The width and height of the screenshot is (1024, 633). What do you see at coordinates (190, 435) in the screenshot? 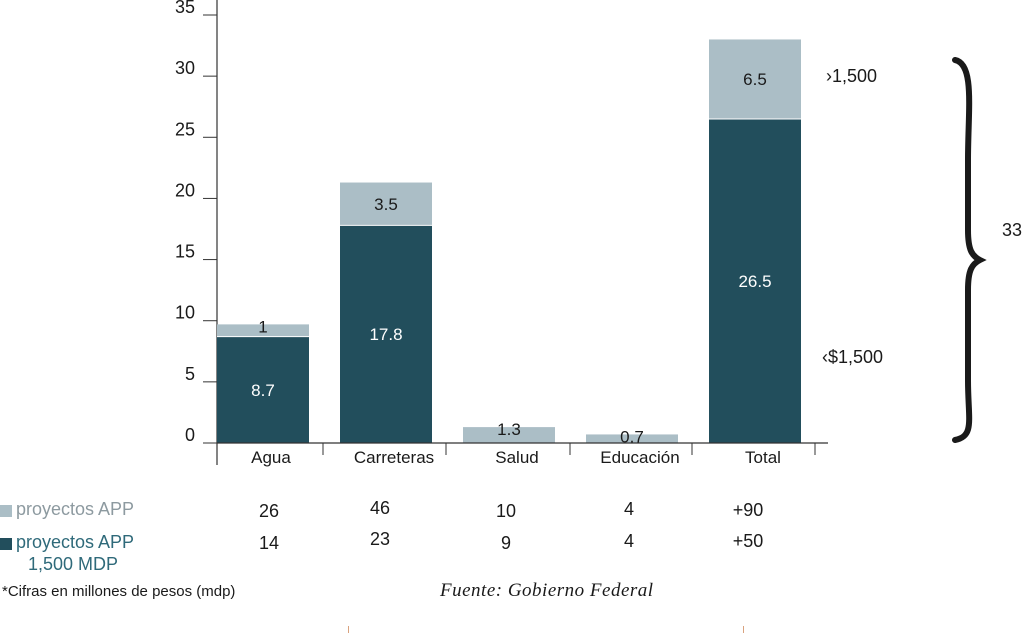
I see `y-tick-label-0: 0` at bounding box center [190, 435].